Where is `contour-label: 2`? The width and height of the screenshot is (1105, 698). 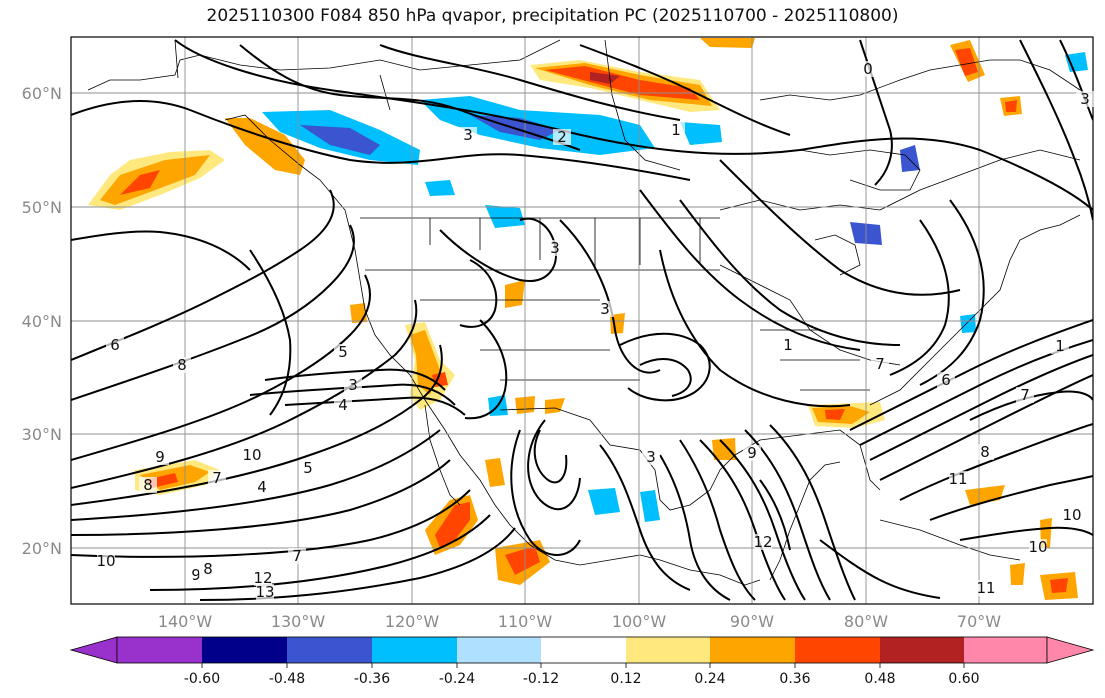 contour-label: 2 is located at coordinates (562, 137).